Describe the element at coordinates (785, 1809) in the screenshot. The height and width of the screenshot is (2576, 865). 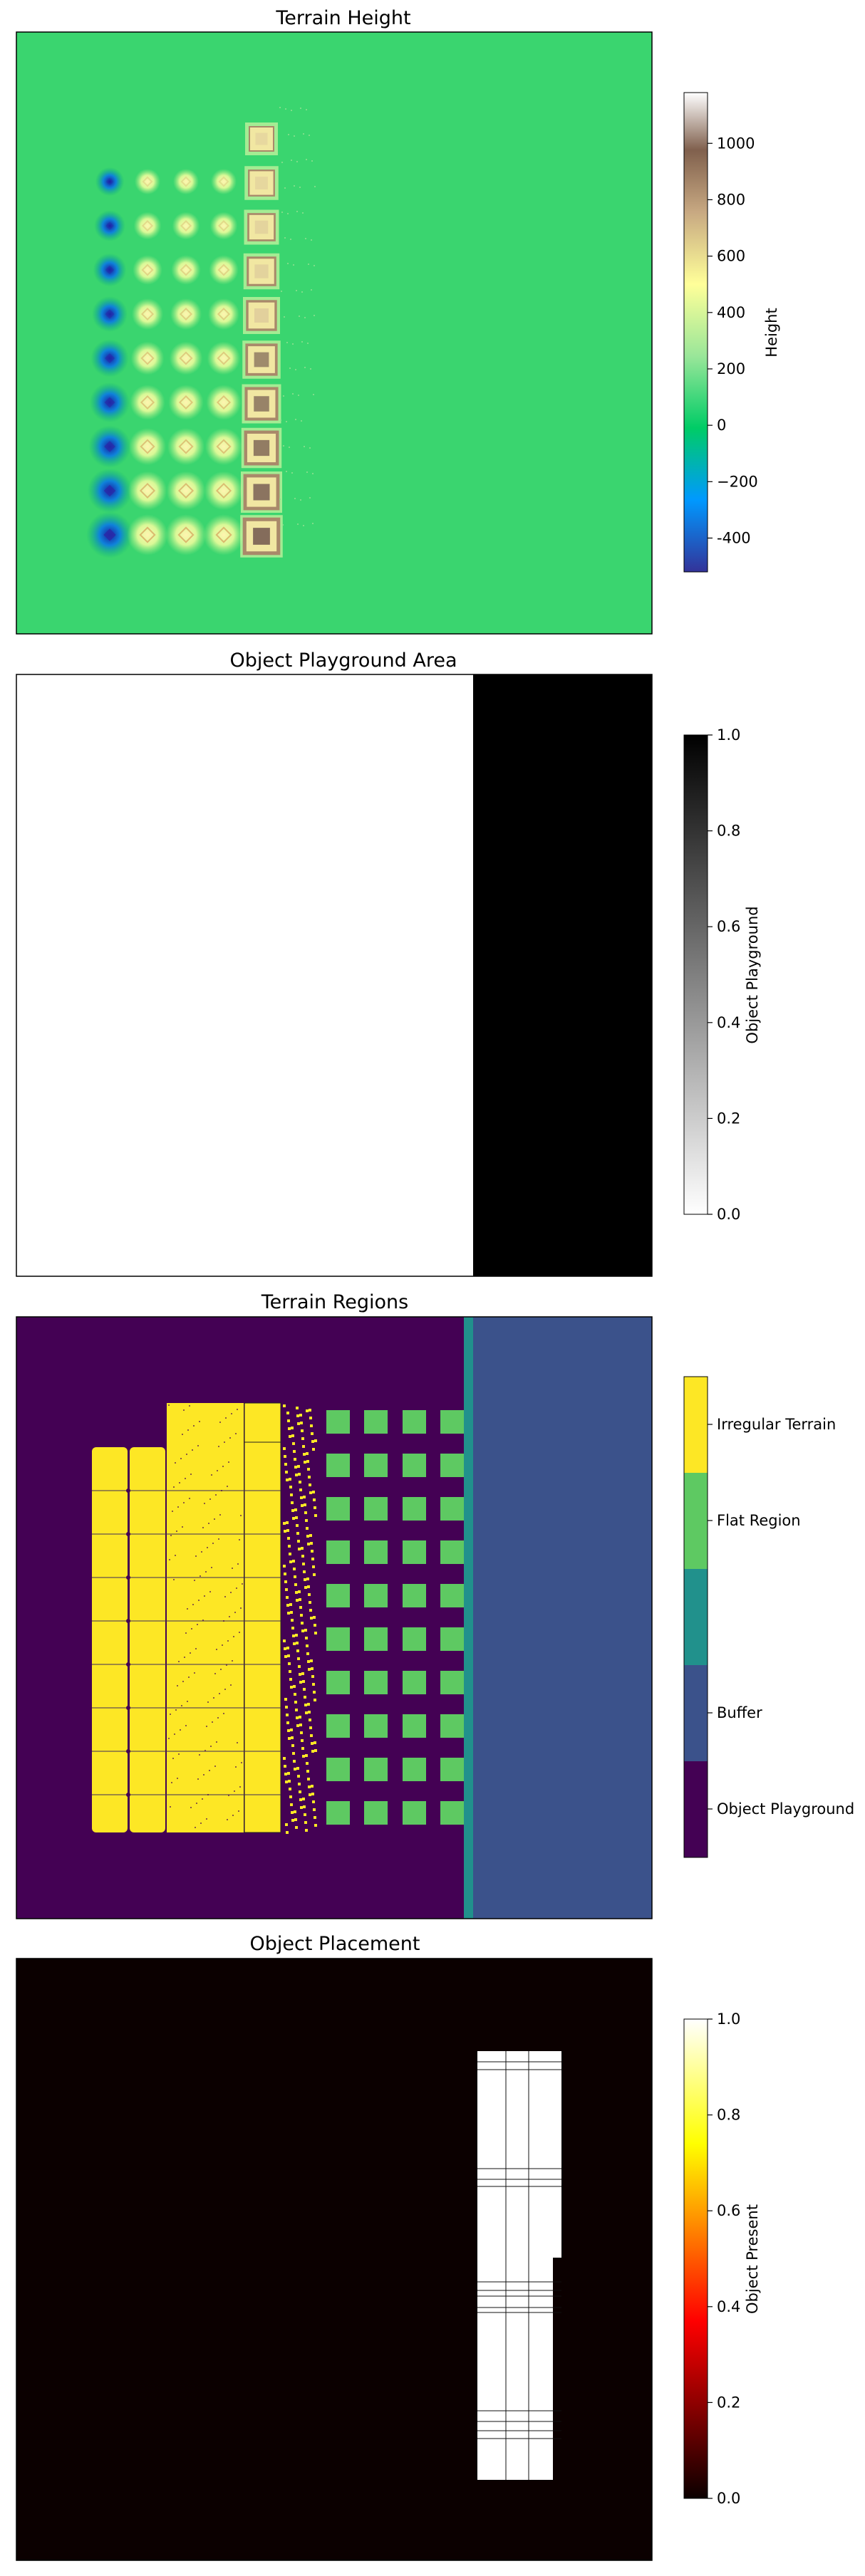
I see `colorbar-category-label: Object Playground` at that location.